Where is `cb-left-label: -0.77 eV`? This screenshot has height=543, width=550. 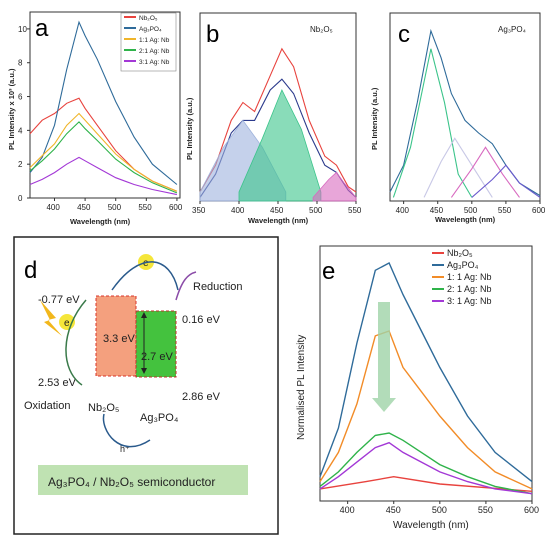 cb-left-label: -0.77 eV is located at coordinates (59, 300).